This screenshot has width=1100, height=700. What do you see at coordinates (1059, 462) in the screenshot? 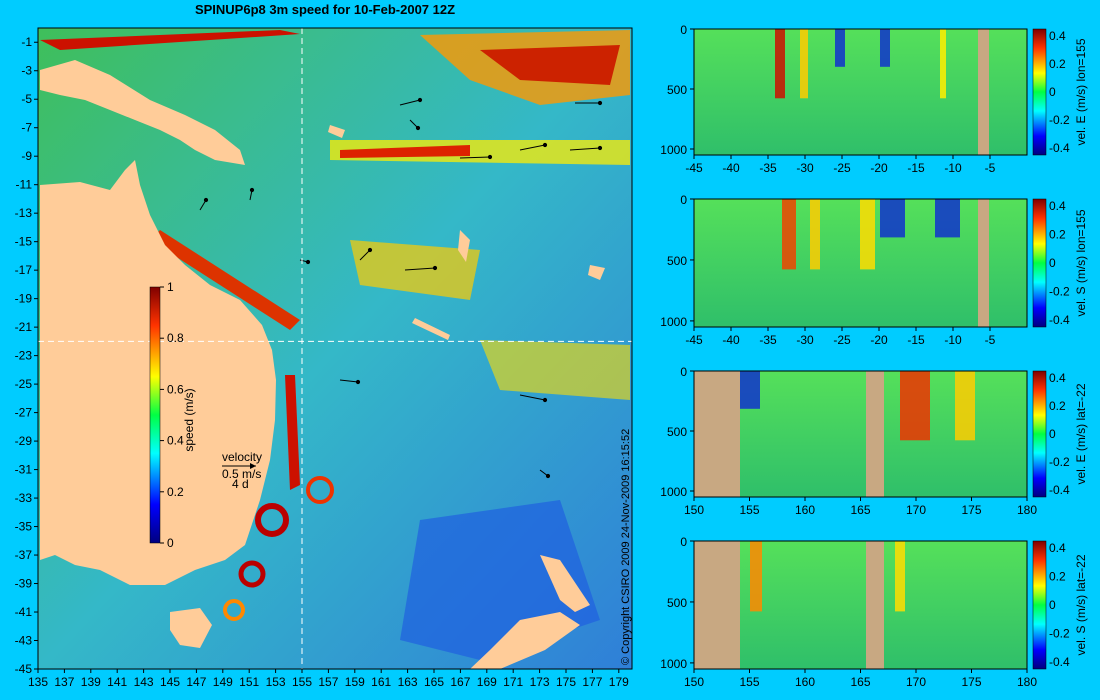
I see `section-colorbar-tick-label: -0.2` at bounding box center [1059, 462].